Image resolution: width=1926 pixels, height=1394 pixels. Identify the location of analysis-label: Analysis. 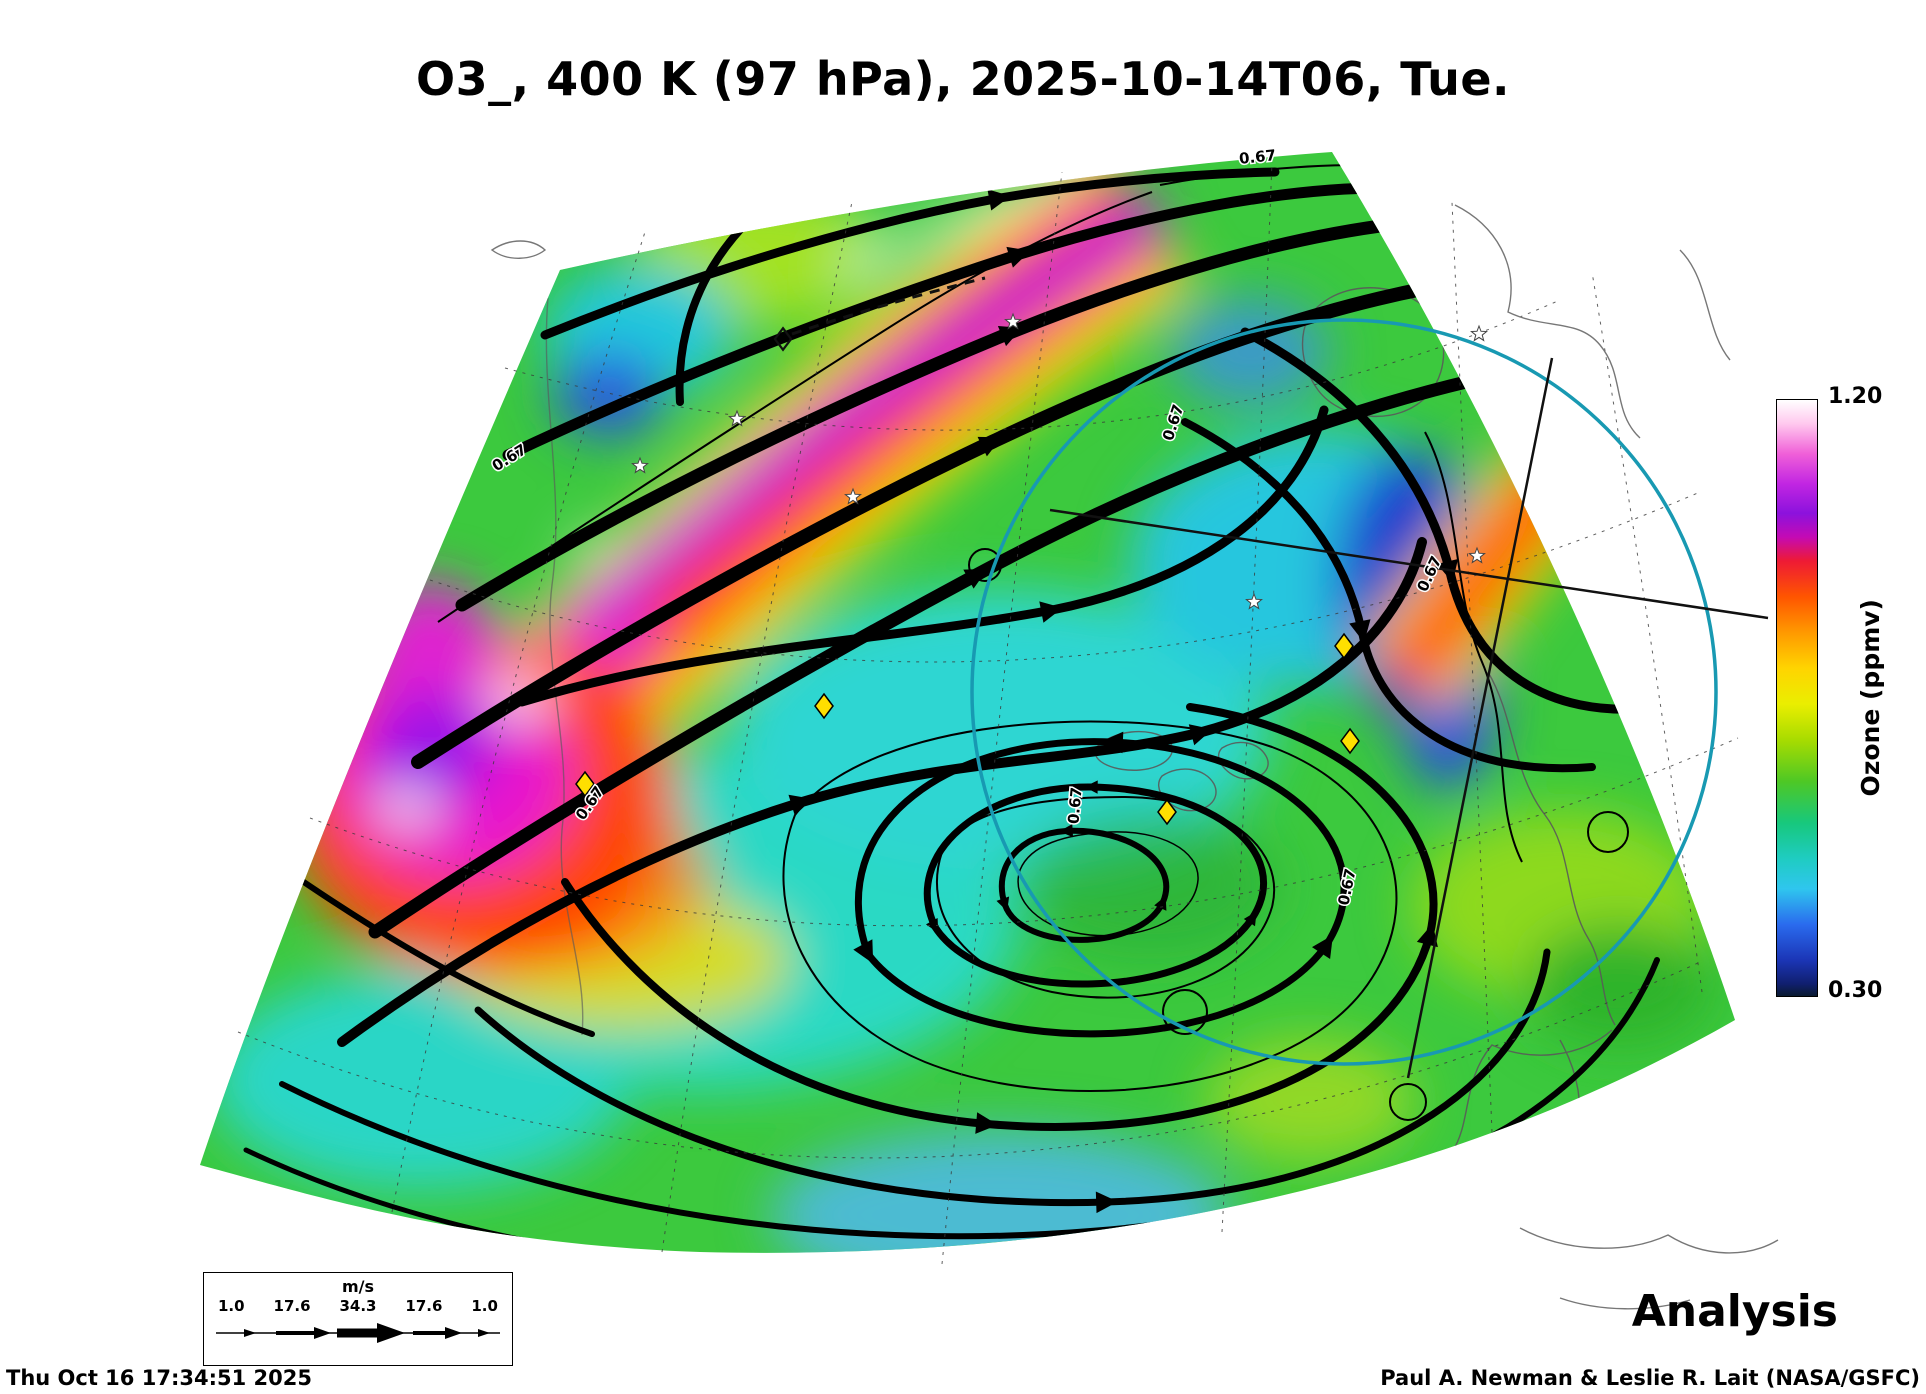
(1734, 1311).